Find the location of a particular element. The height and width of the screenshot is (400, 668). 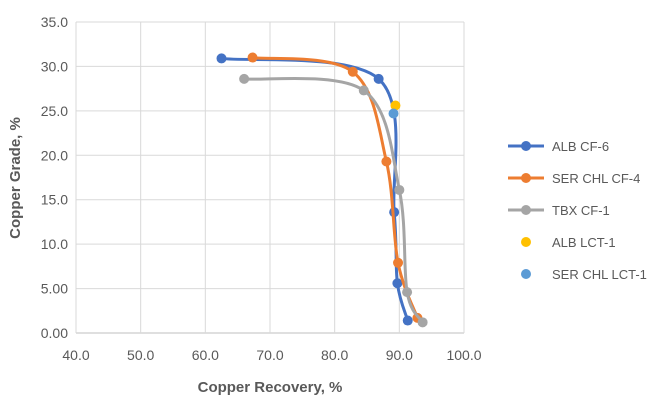

y-axis-title: Copper Grade, % is located at coordinates (15, 178).